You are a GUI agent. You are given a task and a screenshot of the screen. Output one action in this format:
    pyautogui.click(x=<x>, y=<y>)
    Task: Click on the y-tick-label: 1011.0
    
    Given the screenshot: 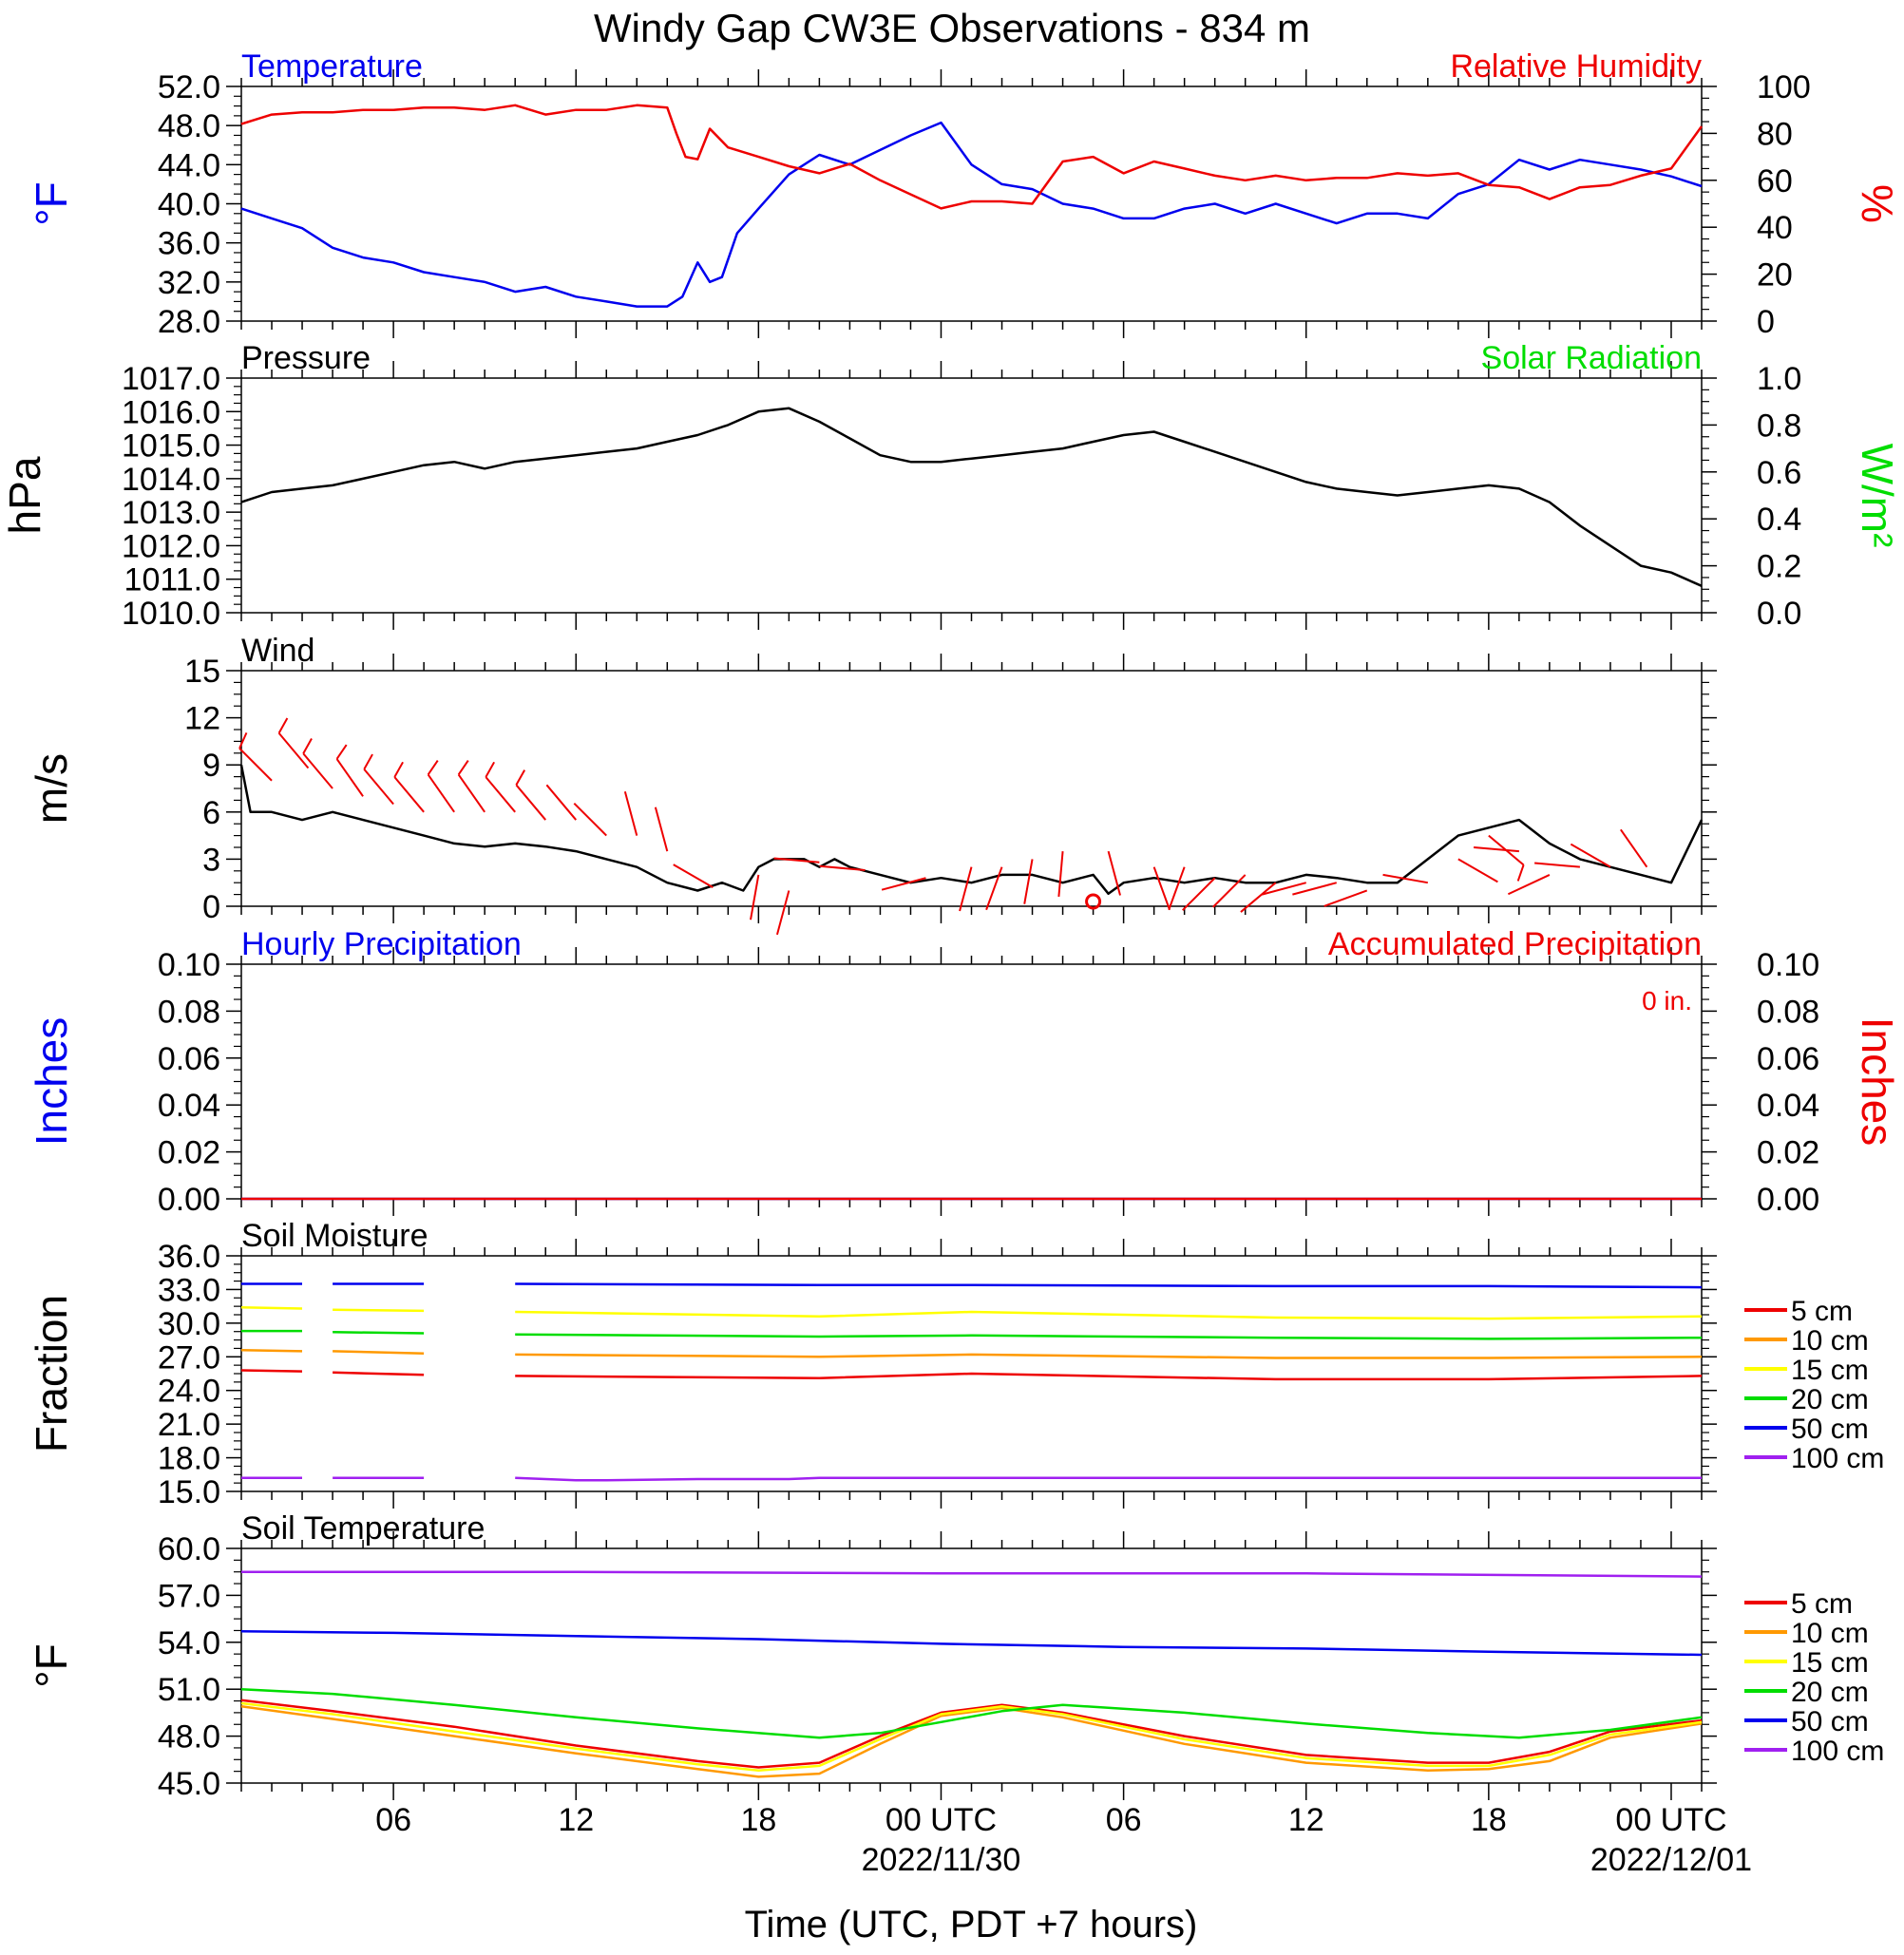 What is the action you would take?
    pyautogui.click(x=172, y=580)
    